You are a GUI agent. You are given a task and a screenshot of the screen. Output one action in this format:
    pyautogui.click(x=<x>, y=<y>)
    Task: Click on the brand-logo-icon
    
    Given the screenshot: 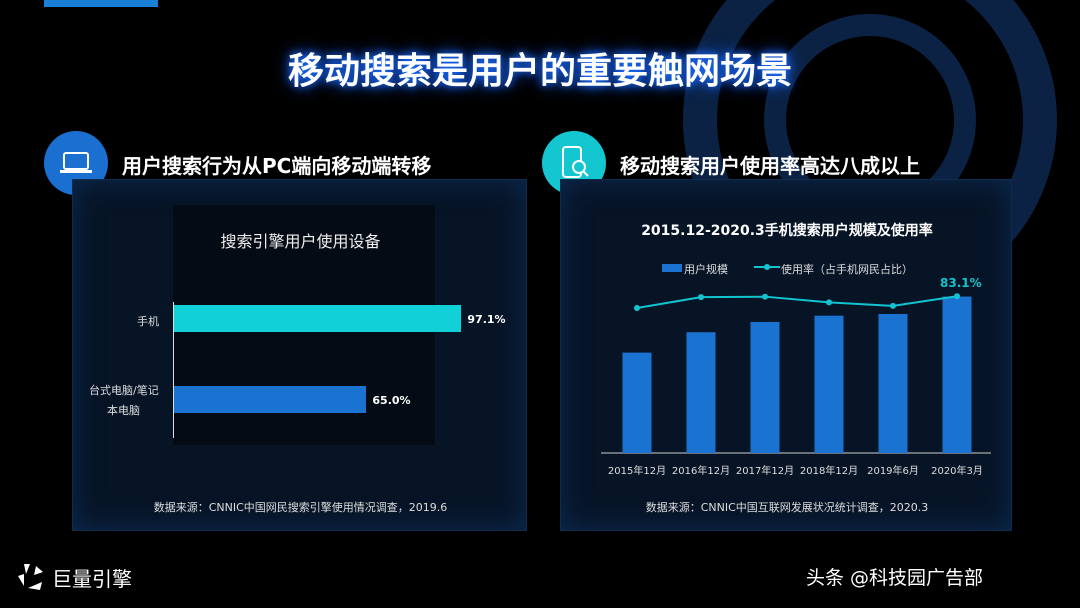 What is the action you would take?
    pyautogui.click(x=30, y=577)
    